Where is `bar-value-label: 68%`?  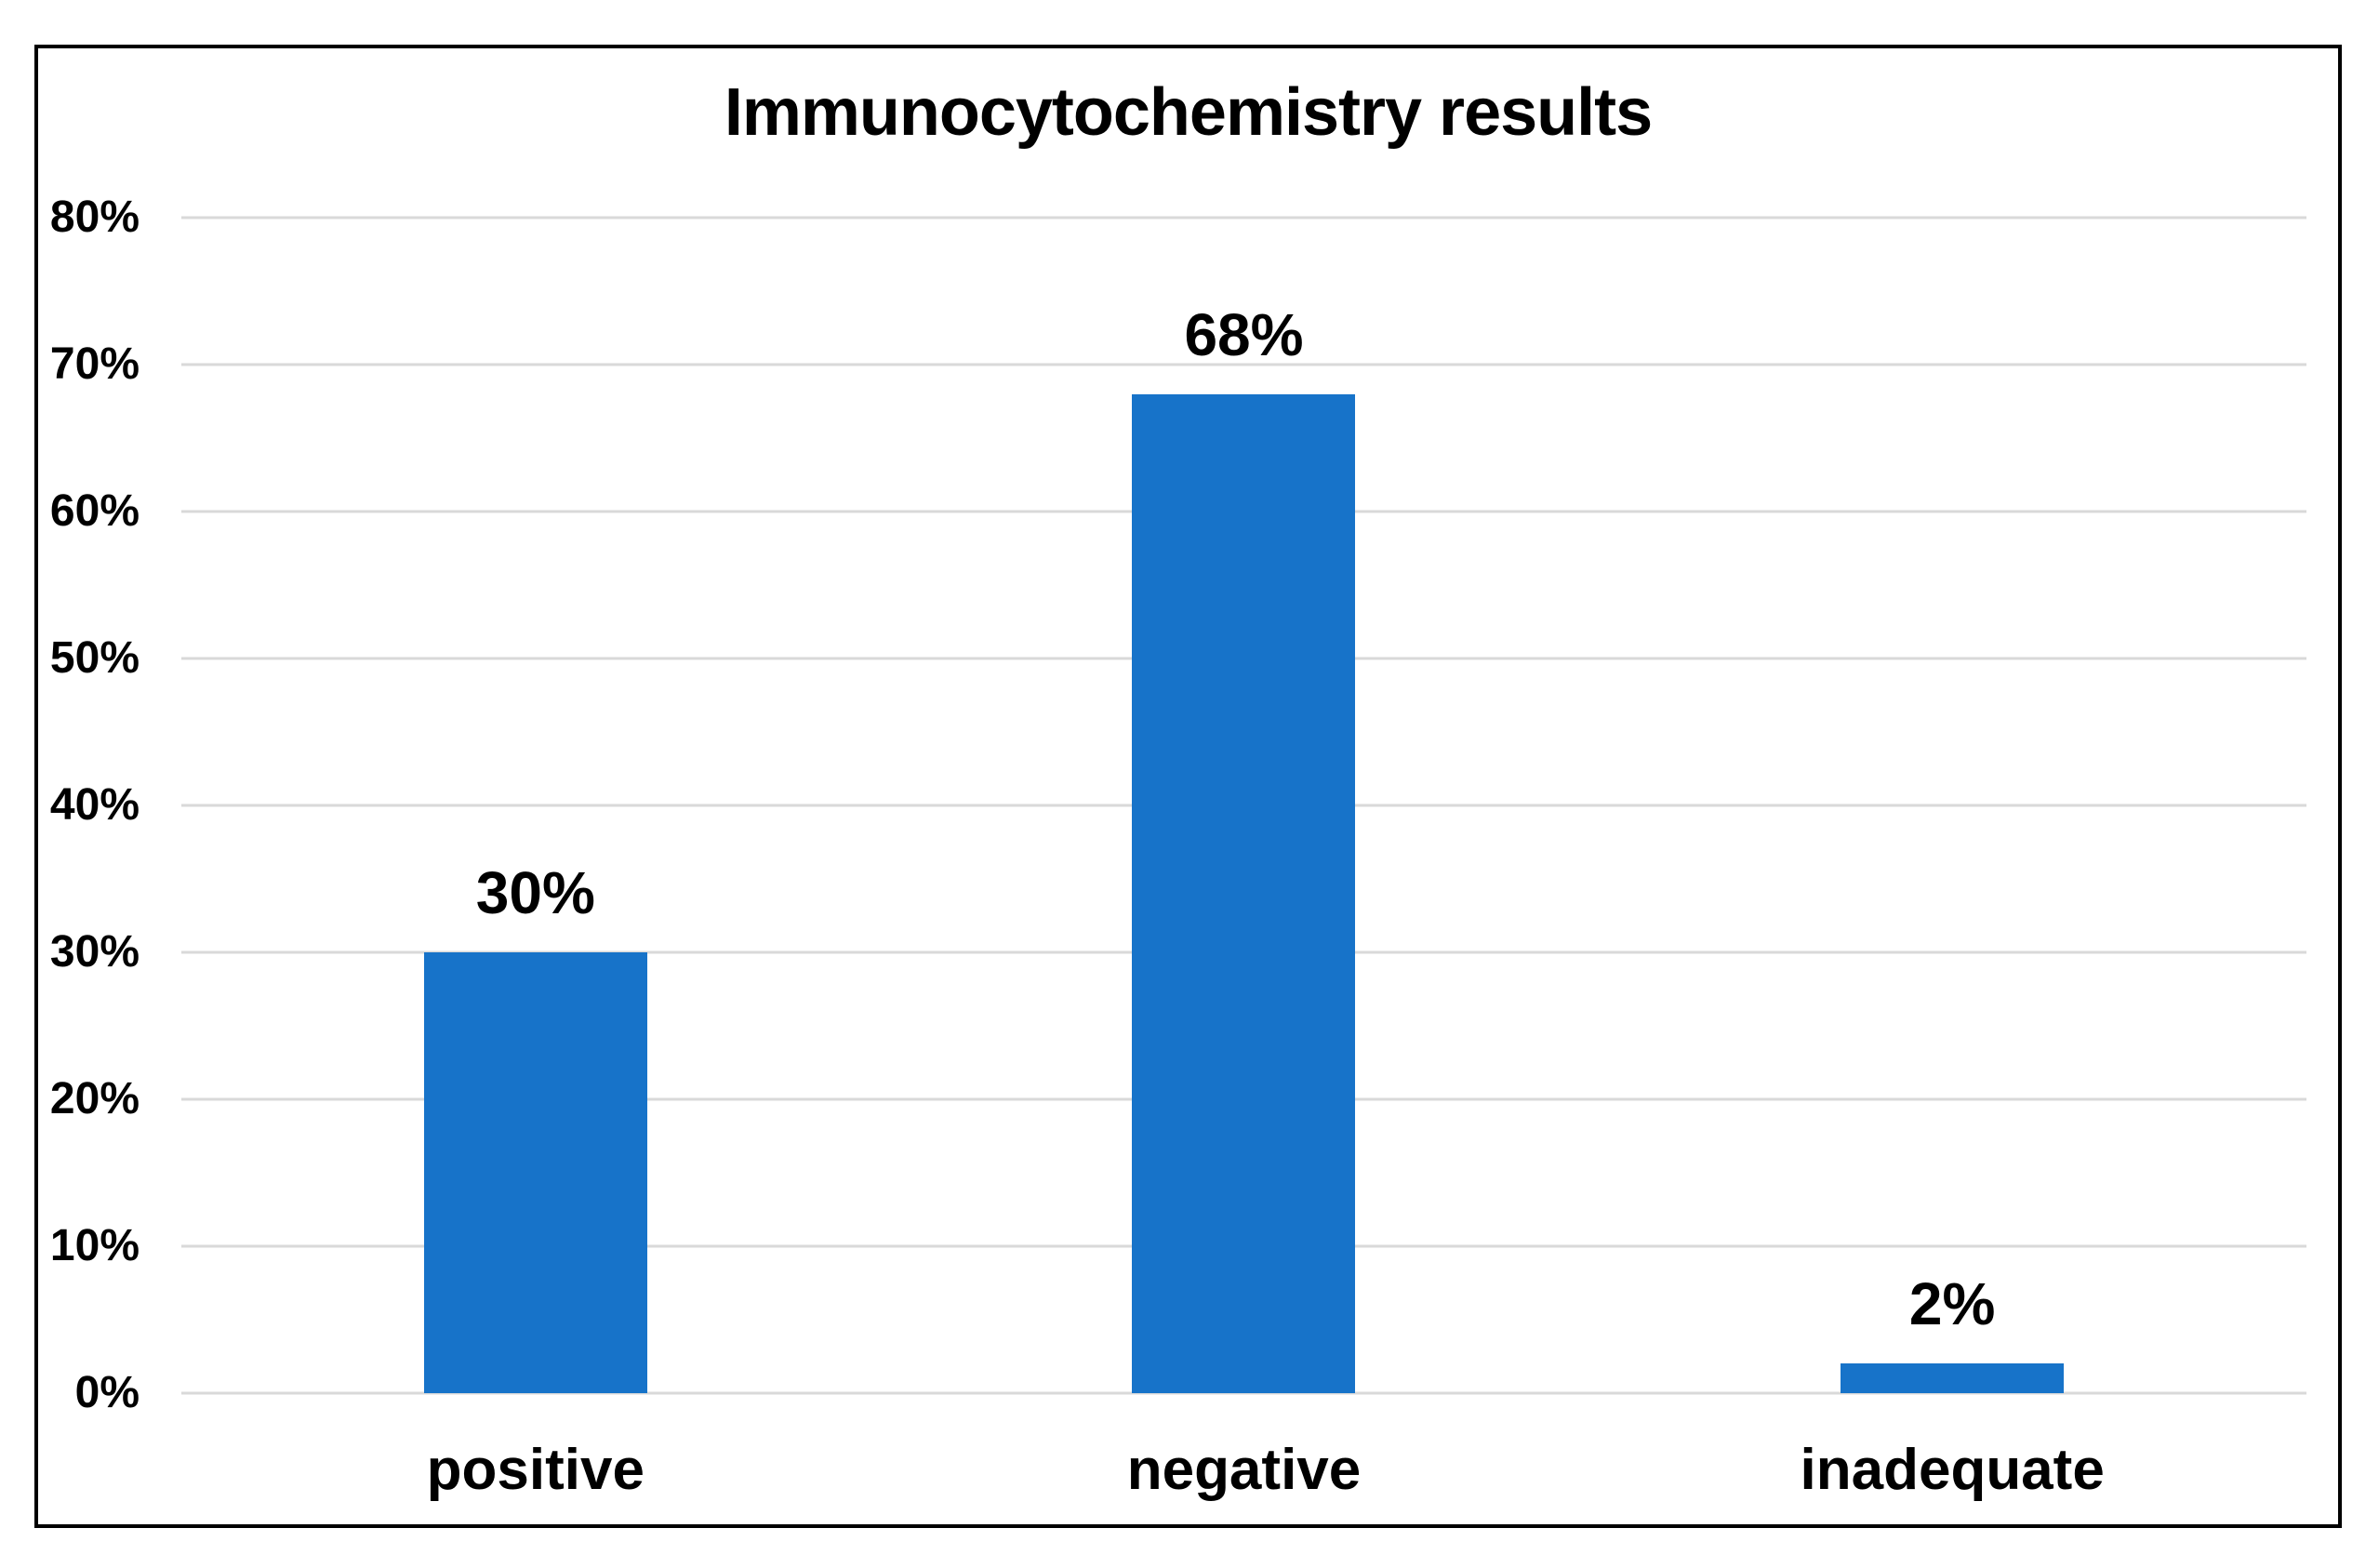 bar-value-label: 68% is located at coordinates (1244, 334).